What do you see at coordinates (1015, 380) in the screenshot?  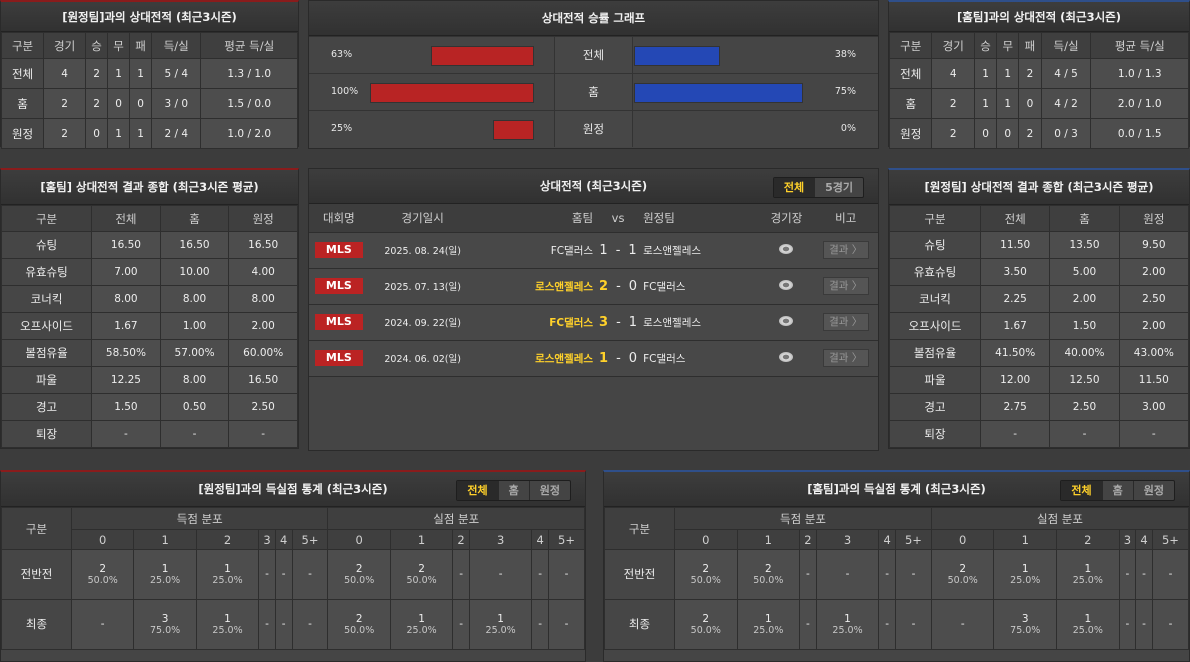 I see `table-cell: 12.00` at bounding box center [1015, 380].